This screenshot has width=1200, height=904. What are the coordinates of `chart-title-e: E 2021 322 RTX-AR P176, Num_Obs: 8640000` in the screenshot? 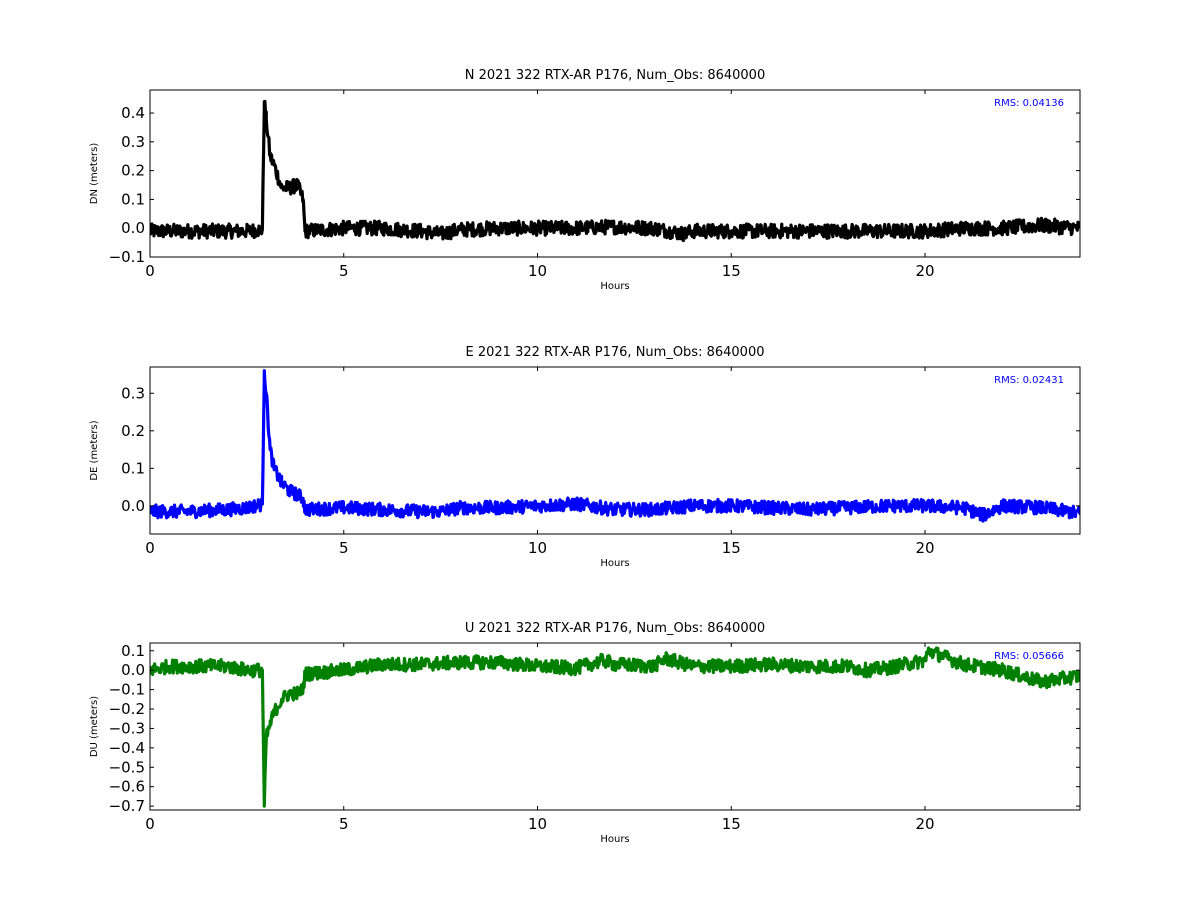 It's located at (615, 352).